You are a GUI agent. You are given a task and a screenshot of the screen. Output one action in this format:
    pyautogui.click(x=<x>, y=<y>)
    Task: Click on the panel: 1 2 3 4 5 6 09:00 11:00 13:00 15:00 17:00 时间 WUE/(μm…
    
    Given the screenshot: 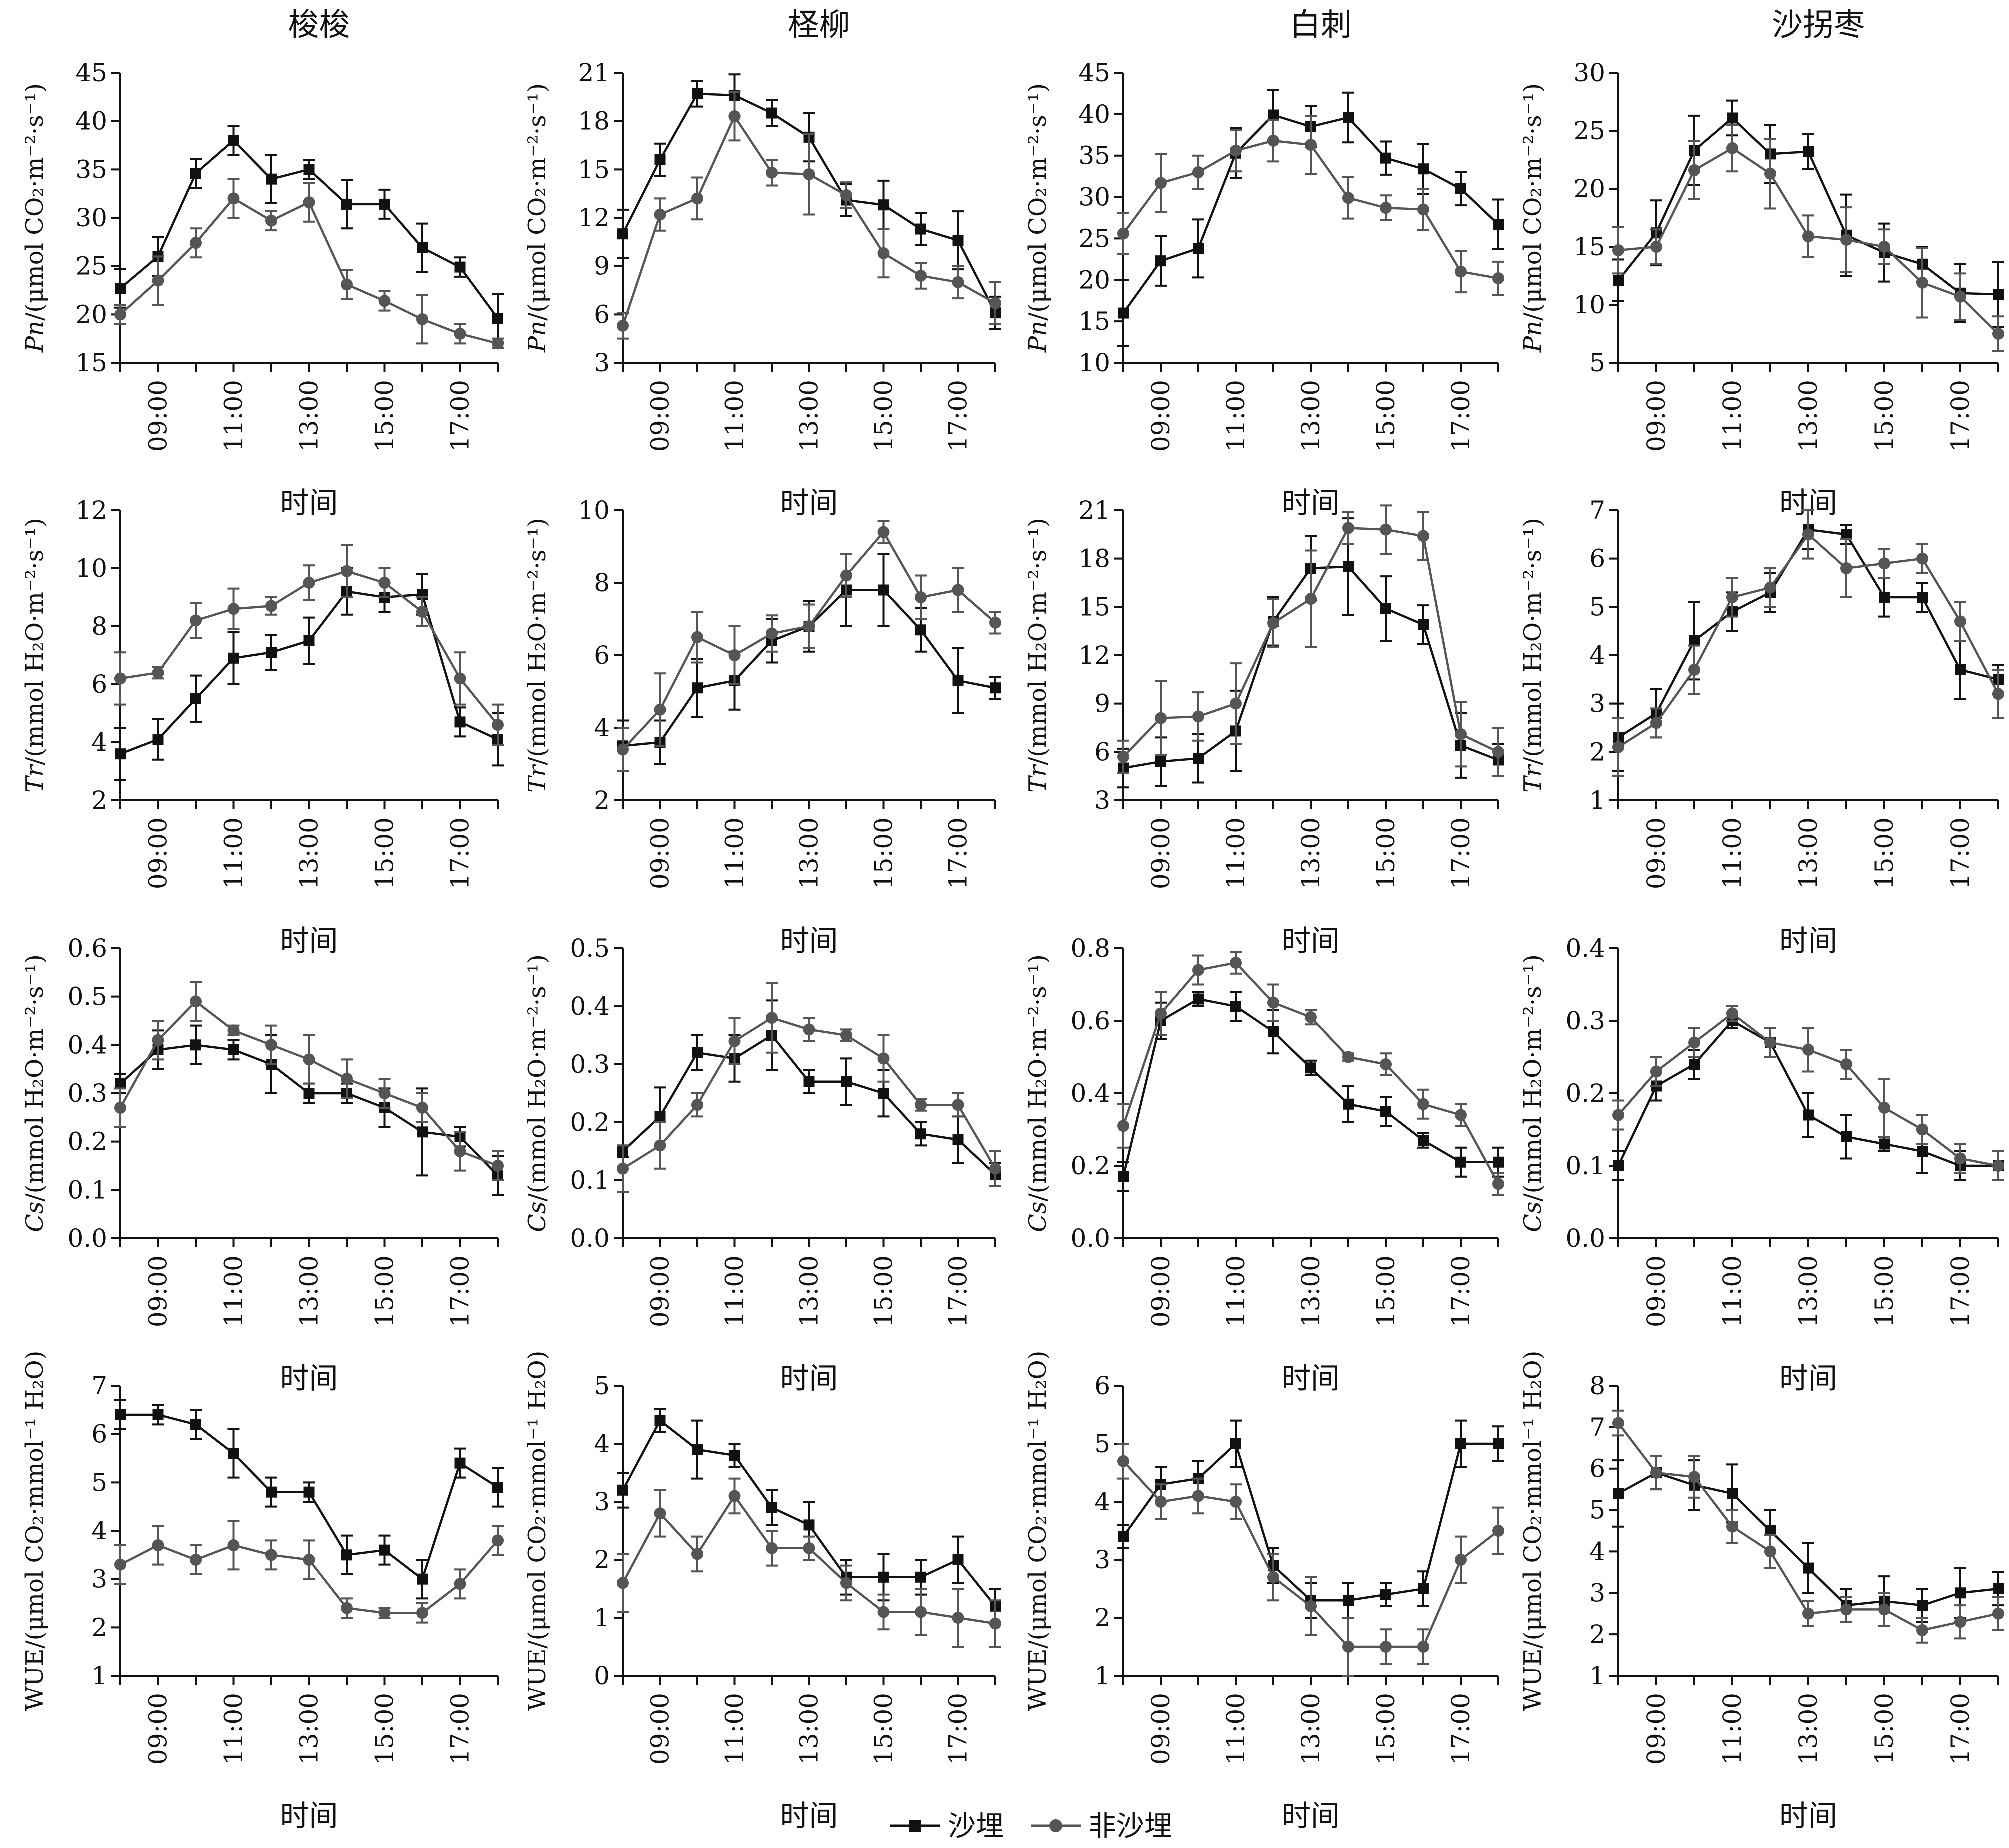 What is the action you would take?
    pyautogui.click(x=1264, y=1592)
    